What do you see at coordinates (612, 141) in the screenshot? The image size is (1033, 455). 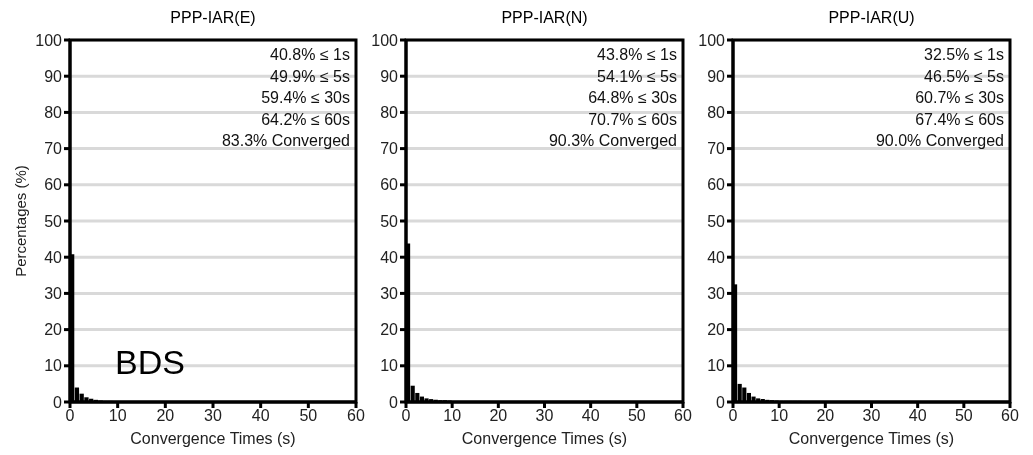 I see `annotation: 90.3% Converged` at bounding box center [612, 141].